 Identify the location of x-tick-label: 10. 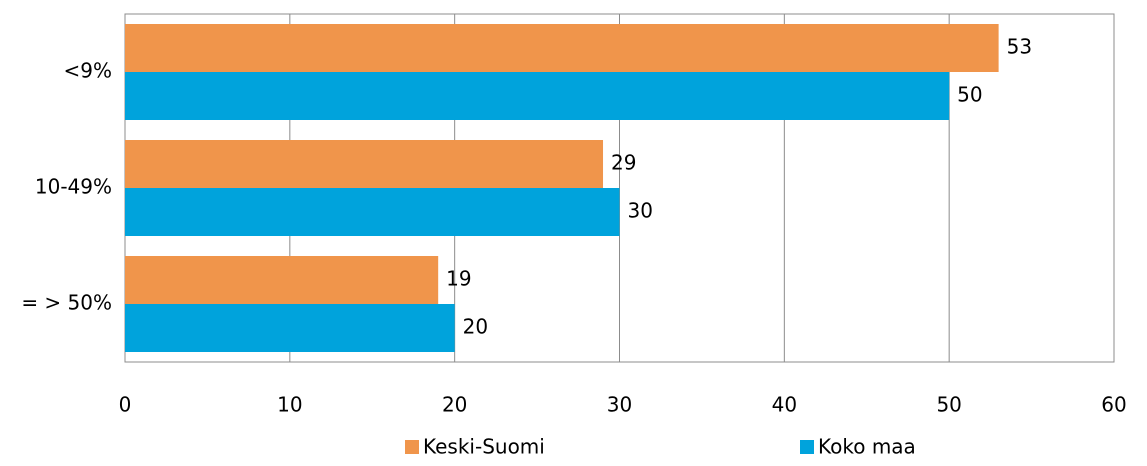
(289, 405).